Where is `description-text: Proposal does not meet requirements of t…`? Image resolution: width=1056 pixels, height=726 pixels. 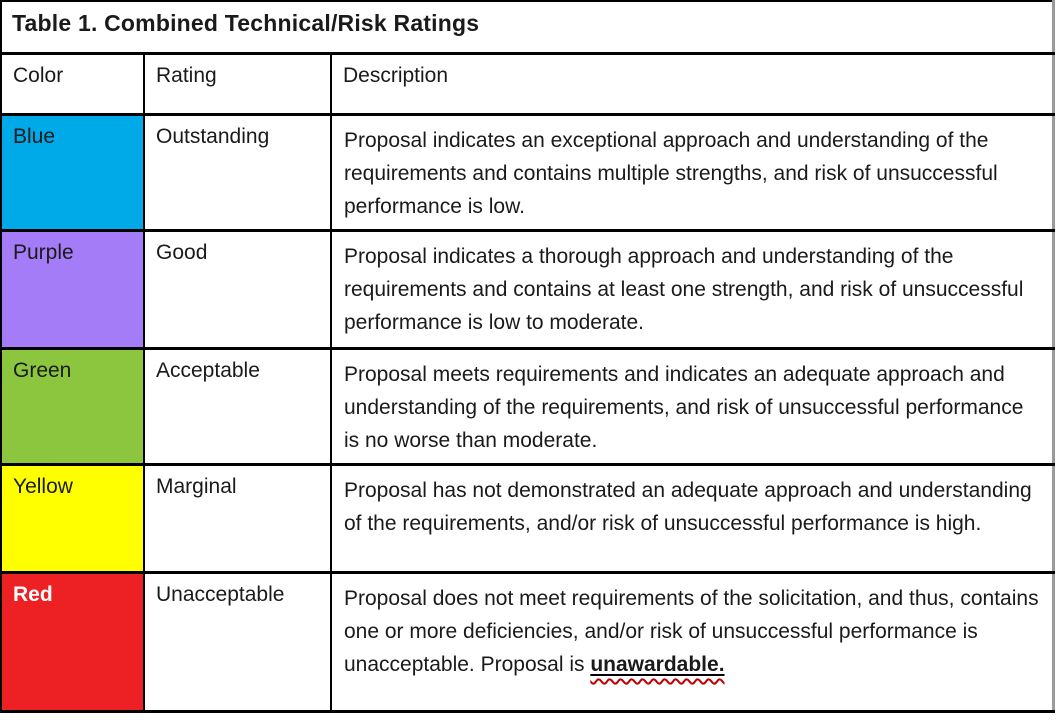
description-text: Proposal does not meet requirements of t… is located at coordinates (692, 630).